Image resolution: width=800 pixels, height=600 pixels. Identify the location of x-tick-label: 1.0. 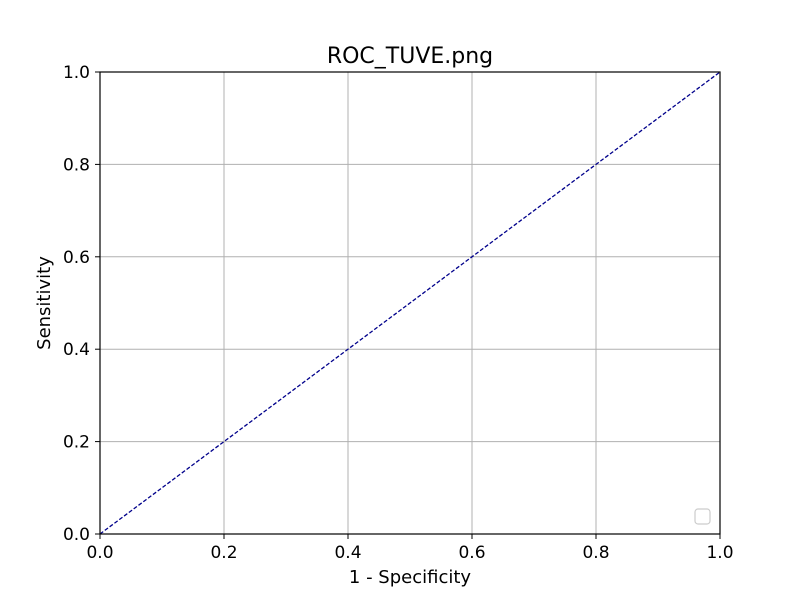
(719, 553).